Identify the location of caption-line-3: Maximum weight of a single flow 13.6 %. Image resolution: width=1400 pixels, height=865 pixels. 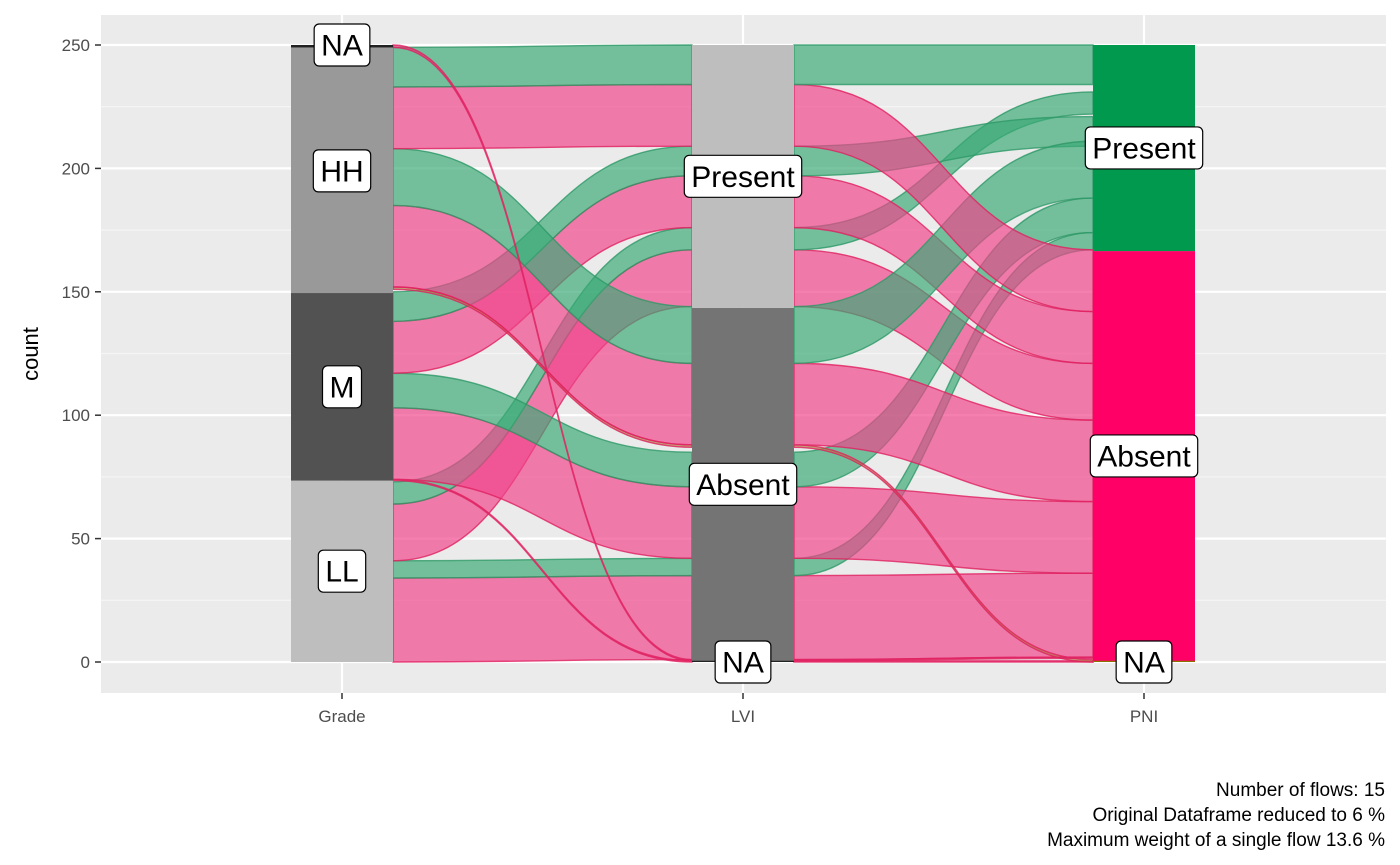
(1216, 840).